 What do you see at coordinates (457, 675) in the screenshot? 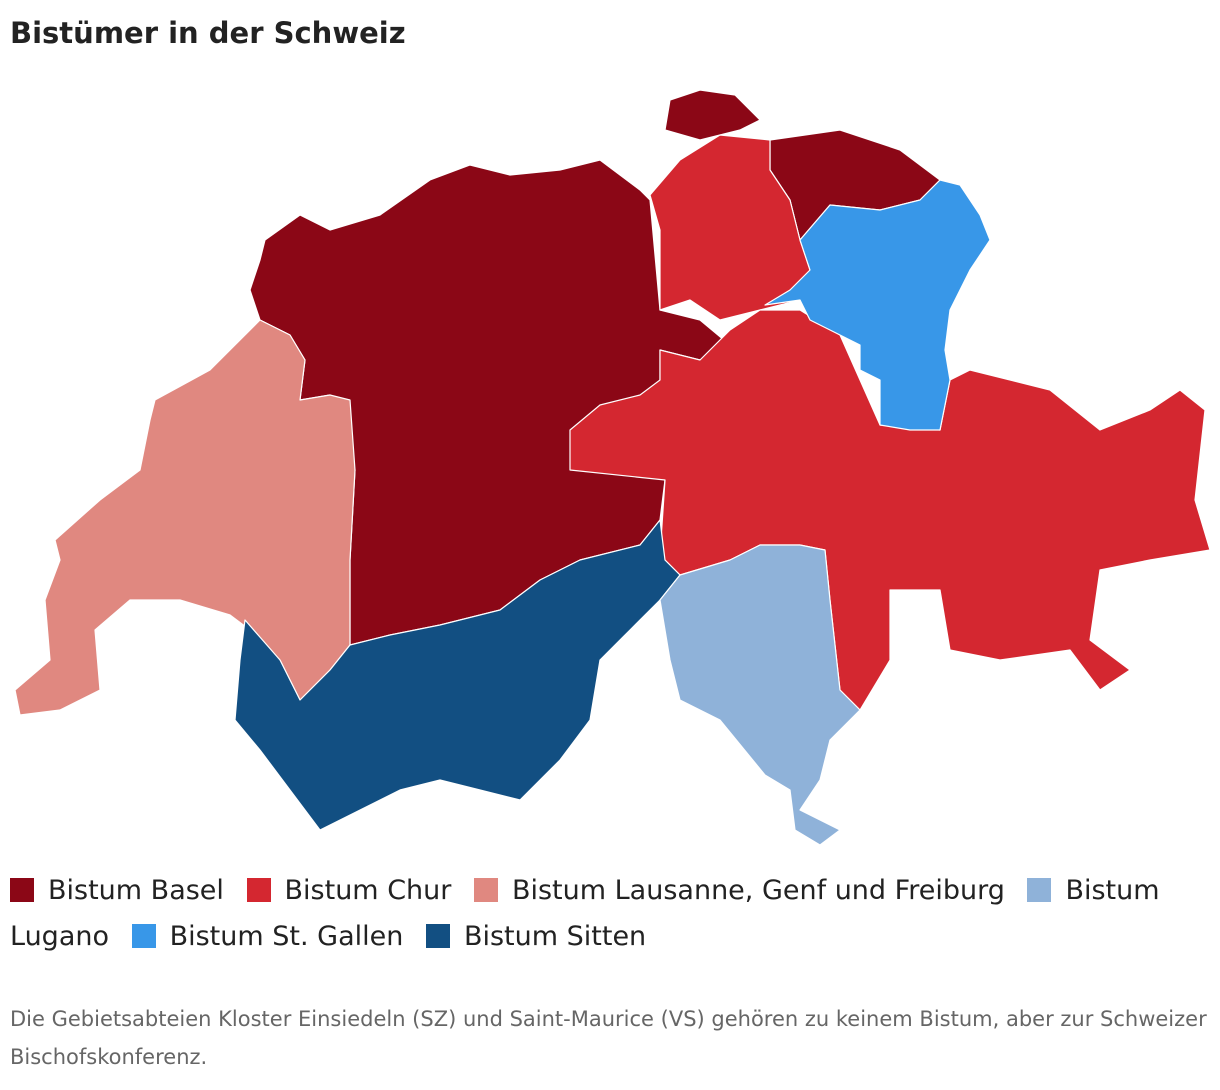
I see `region-sitten` at bounding box center [457, 675].